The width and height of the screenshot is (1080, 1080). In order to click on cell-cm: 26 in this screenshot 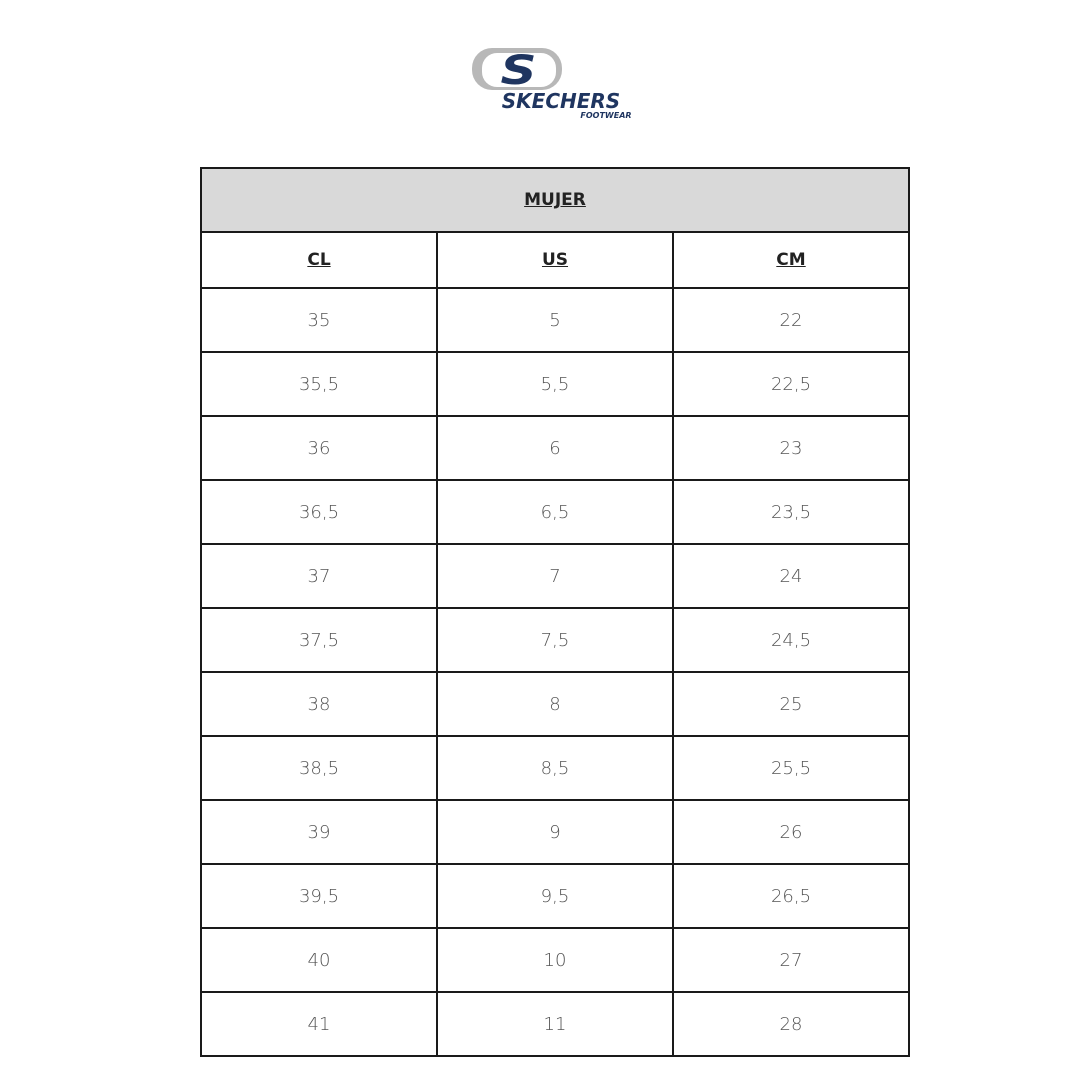, I will do `click(791, 832)`.